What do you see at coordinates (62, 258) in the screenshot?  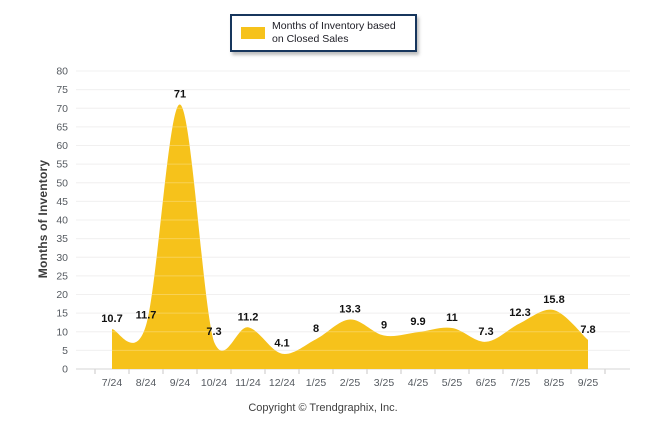 I see `y-tick-label: 30` at bounding box center [62, 258].